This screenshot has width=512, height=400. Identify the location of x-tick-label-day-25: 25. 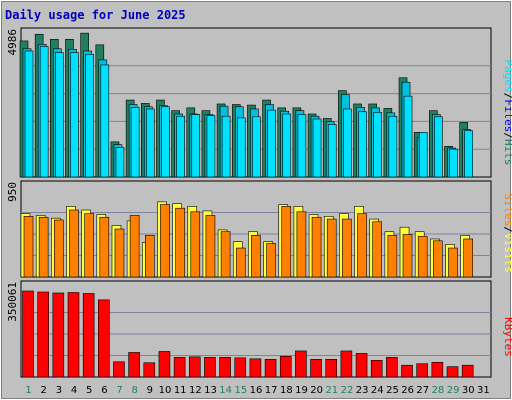
(392, 390).